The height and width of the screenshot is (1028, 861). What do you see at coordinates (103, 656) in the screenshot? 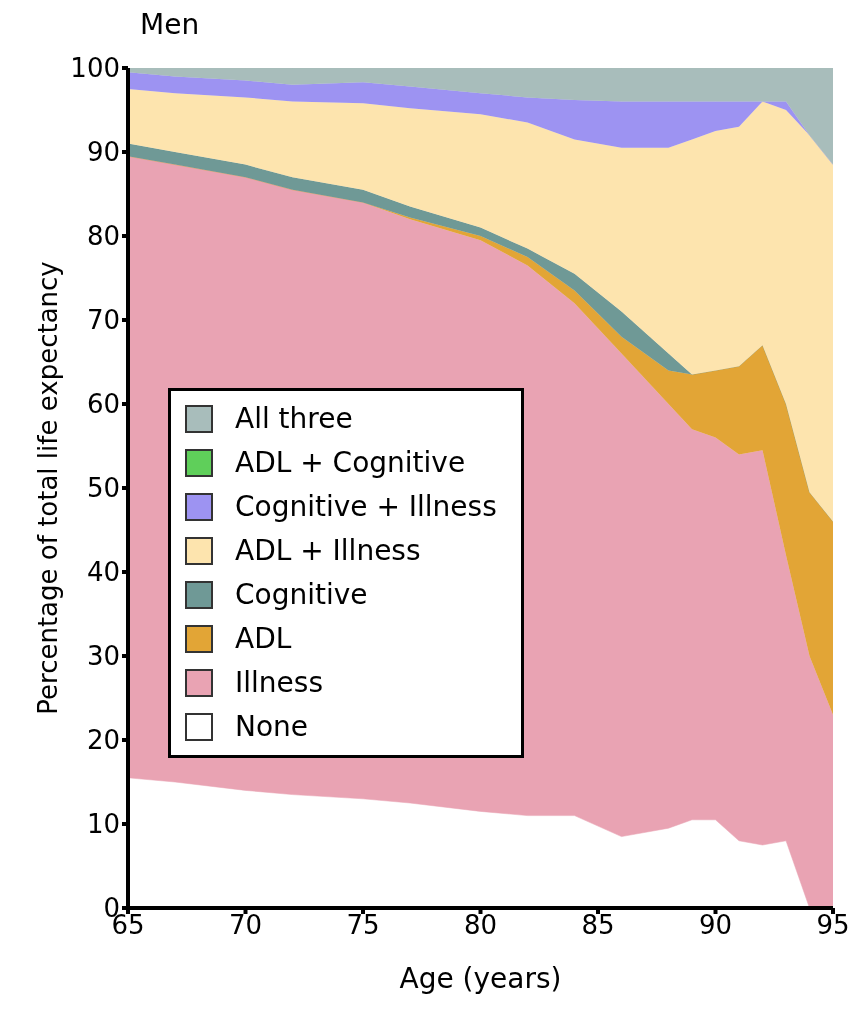
I see `y-tick-label: 30` at bounding box center [103, 656].